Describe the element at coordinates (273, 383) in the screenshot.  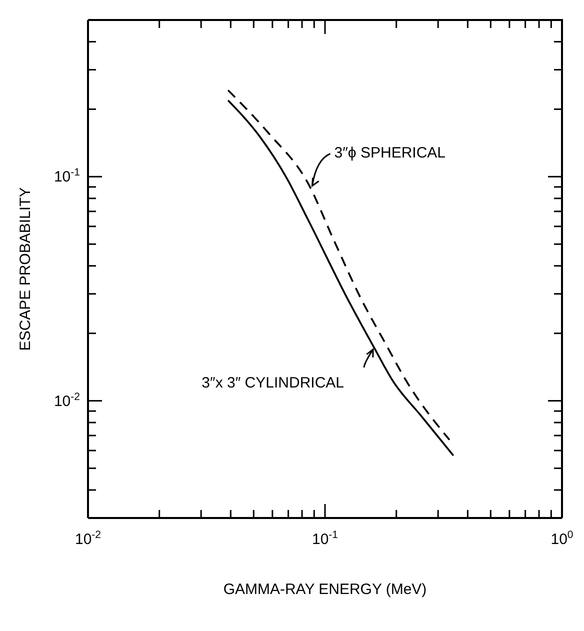
I see `annotation: 3″x 3″ CYLINDRICAL` at that location.